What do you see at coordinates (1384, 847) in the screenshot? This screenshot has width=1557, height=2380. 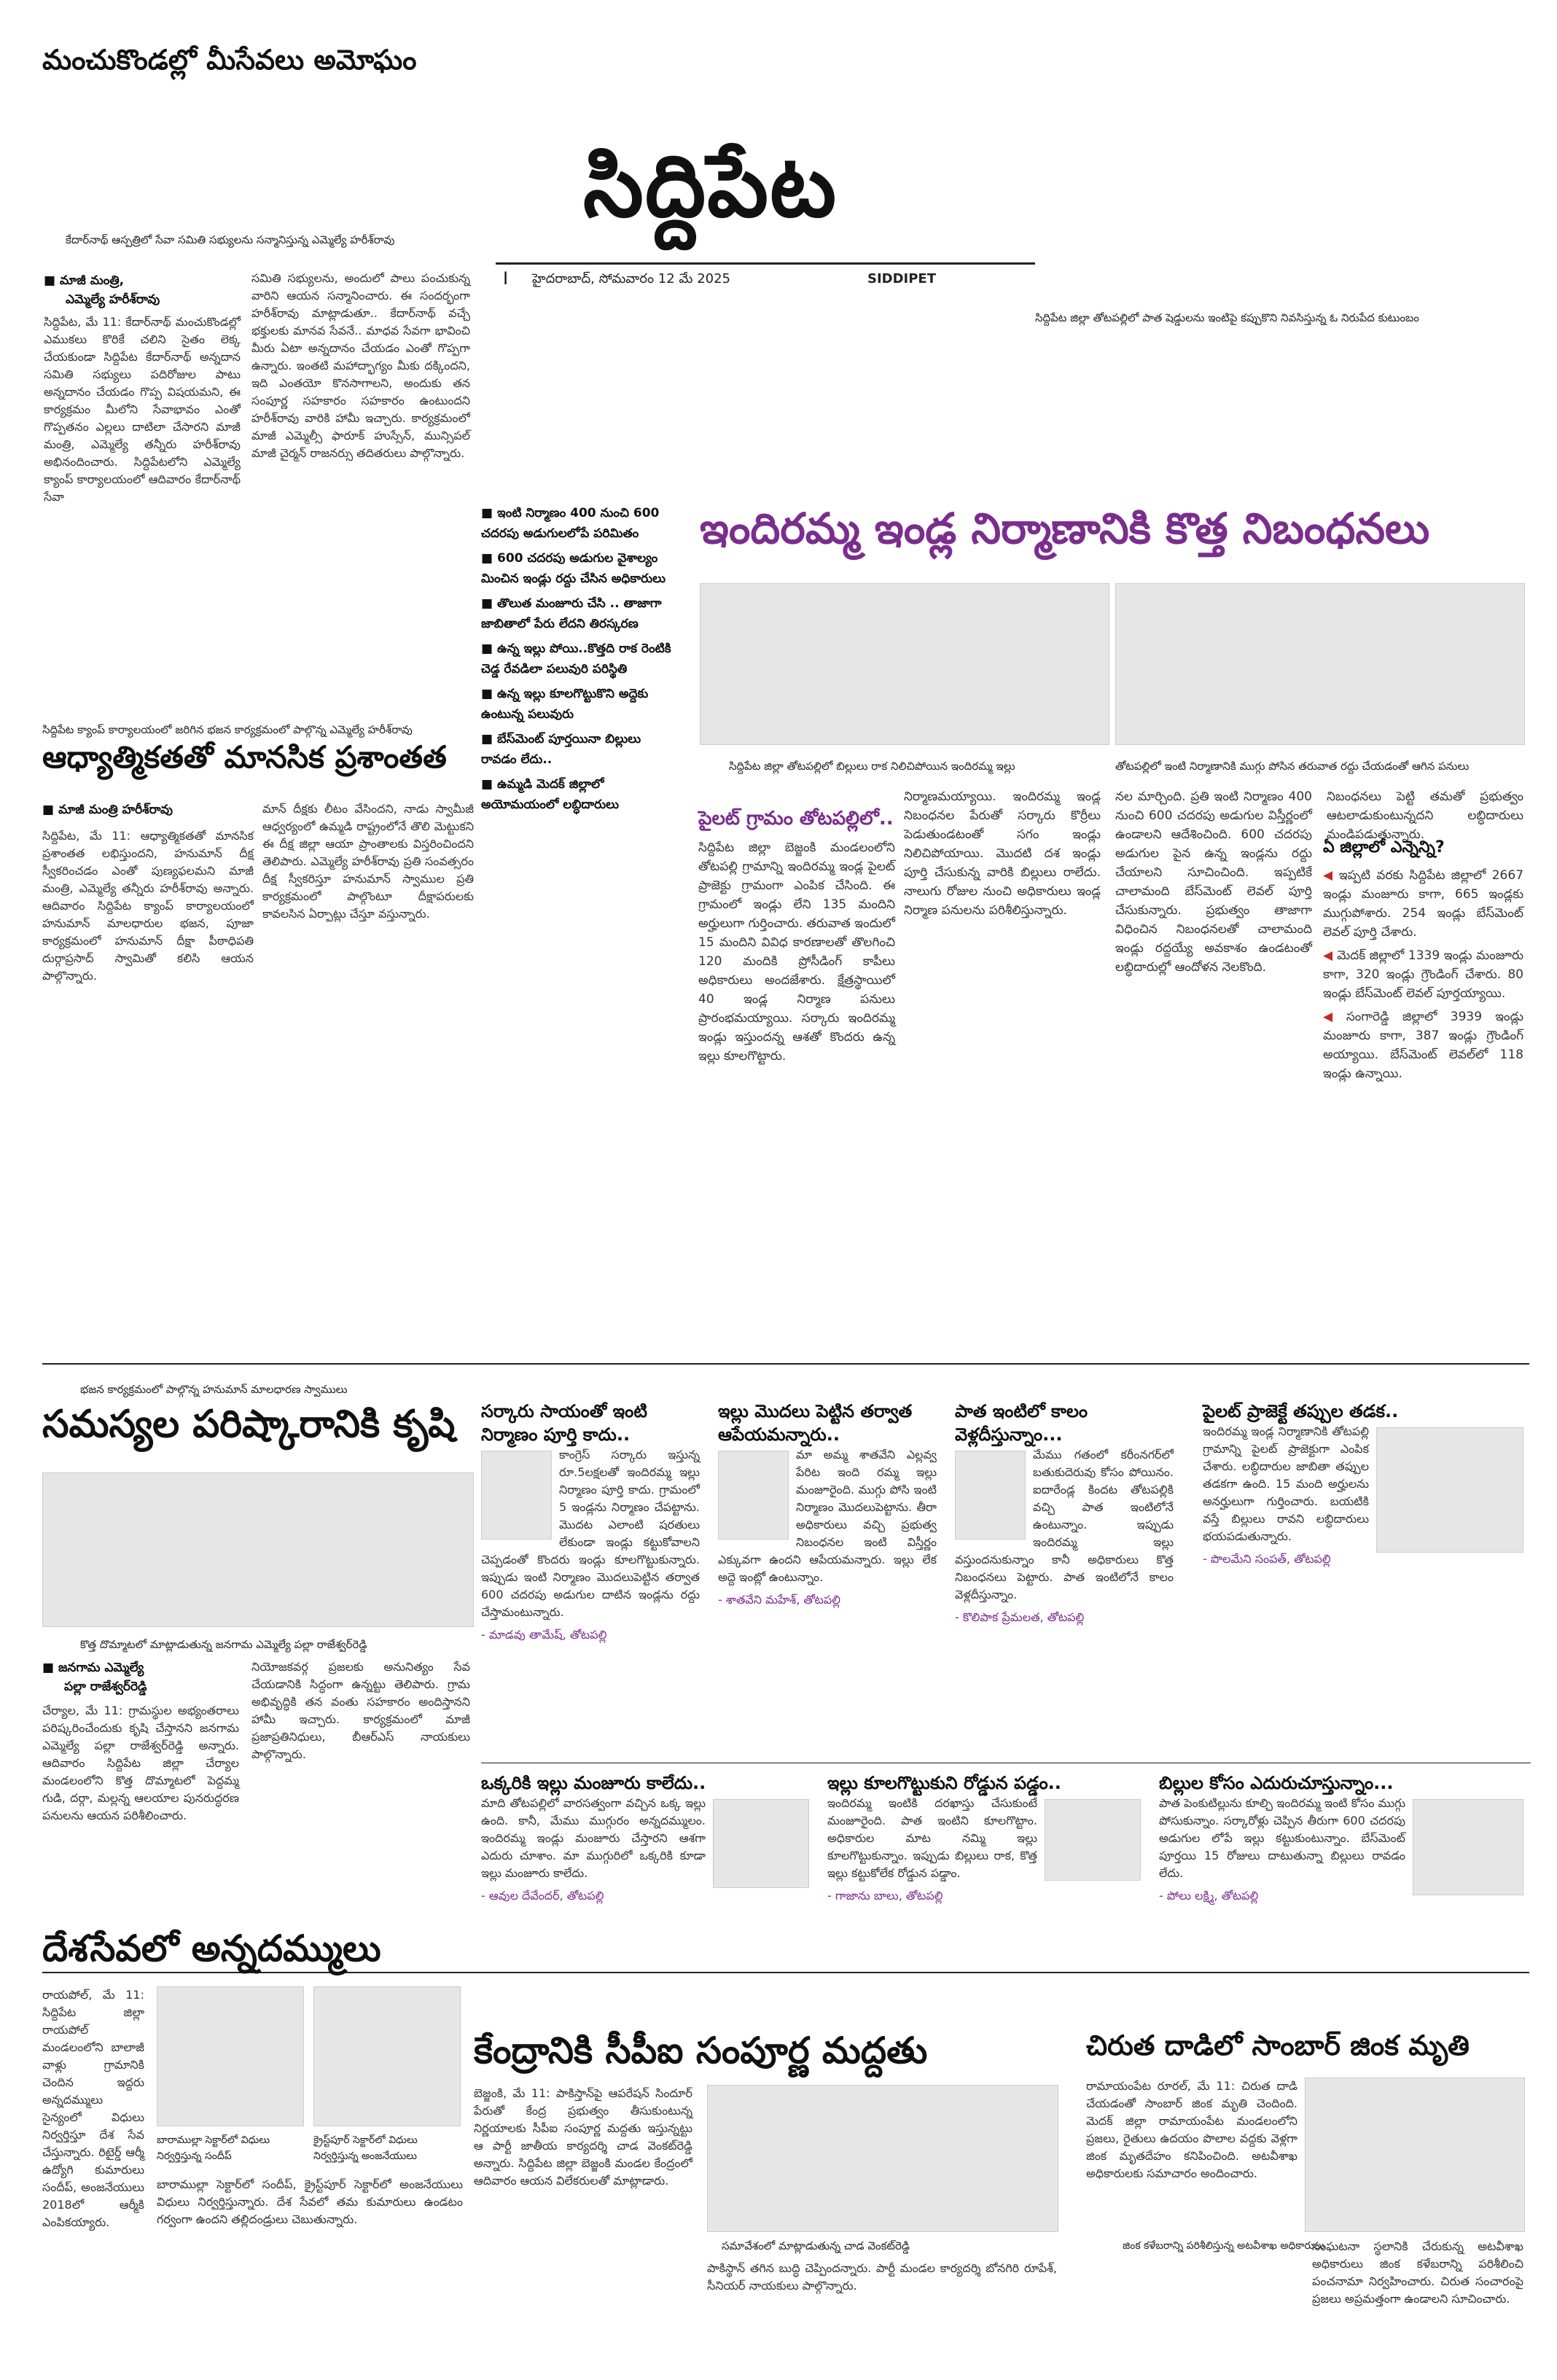 I see `stats-title: ఏ జిల్లాలో ఎన్నెన్ని?` at bounding box center [1384, 847].